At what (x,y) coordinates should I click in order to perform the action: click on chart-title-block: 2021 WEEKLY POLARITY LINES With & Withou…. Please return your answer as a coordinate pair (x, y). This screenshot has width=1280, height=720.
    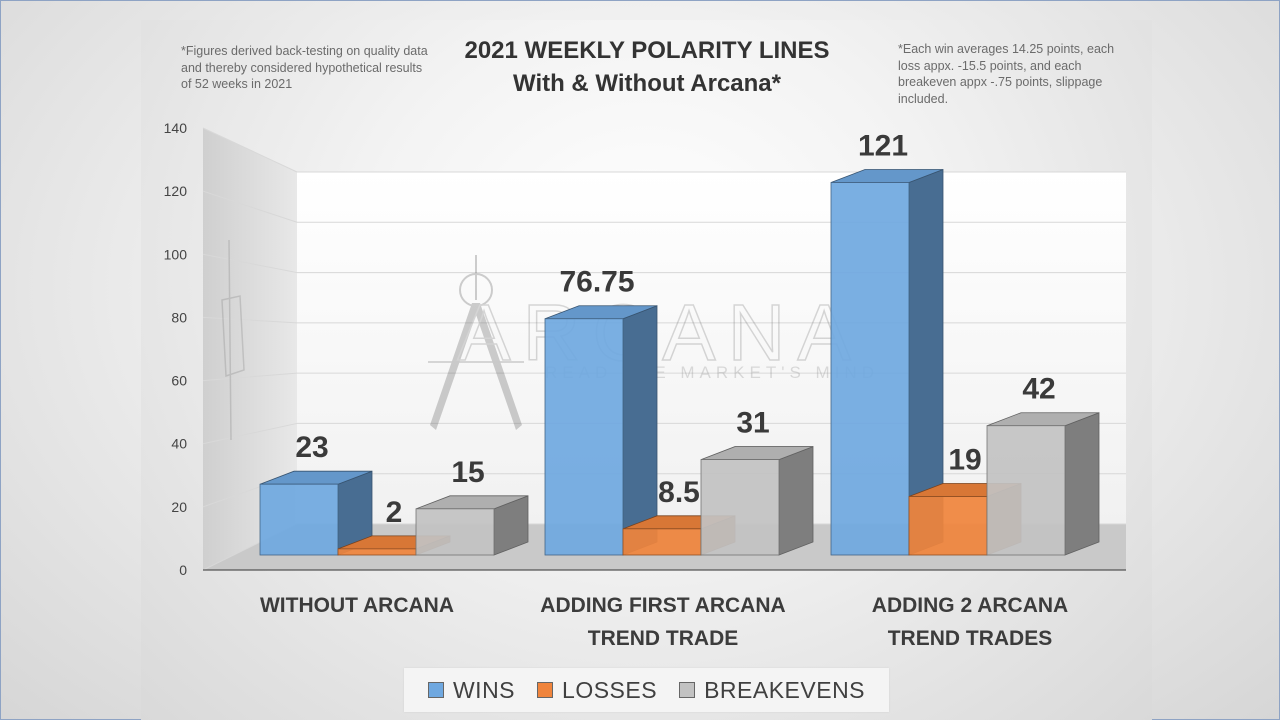
    Looking at the image, I should click on (647, 67).